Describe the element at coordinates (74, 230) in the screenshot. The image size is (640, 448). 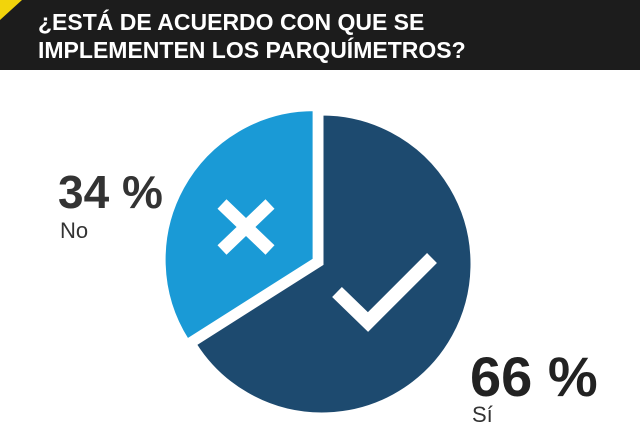
I see `category-label: No` at that location.